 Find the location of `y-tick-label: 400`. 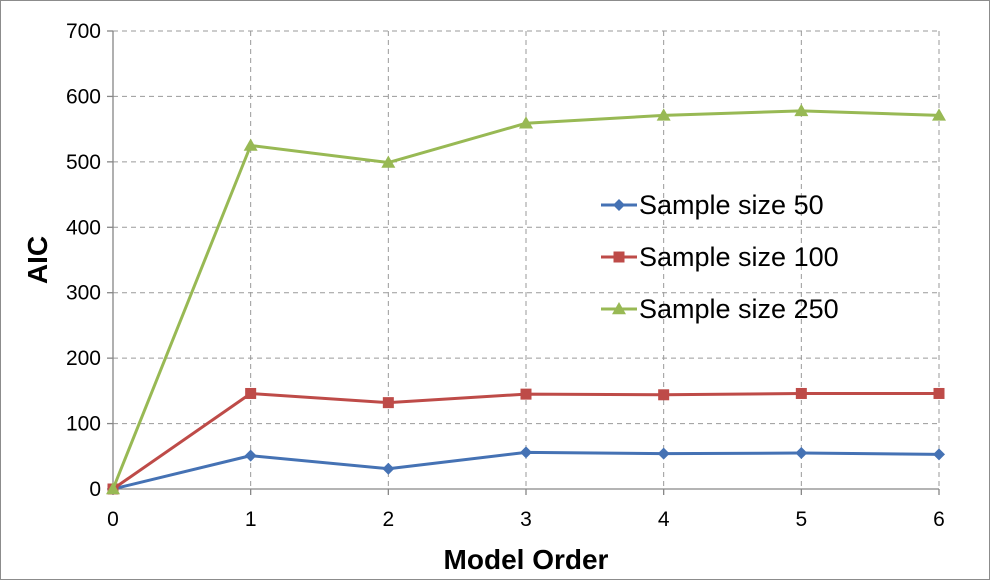

y-tick-label: 400 is located at coordinates (83, 227).